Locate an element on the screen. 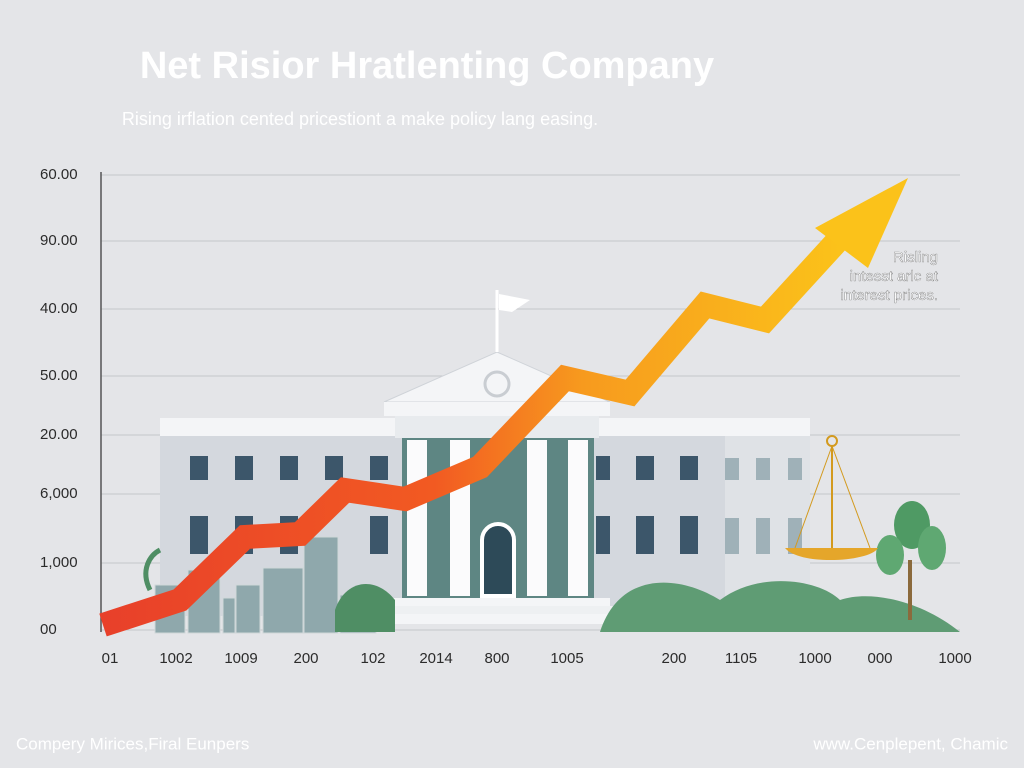  annotation-line: interest prices. is located at coordinates (889, 295).